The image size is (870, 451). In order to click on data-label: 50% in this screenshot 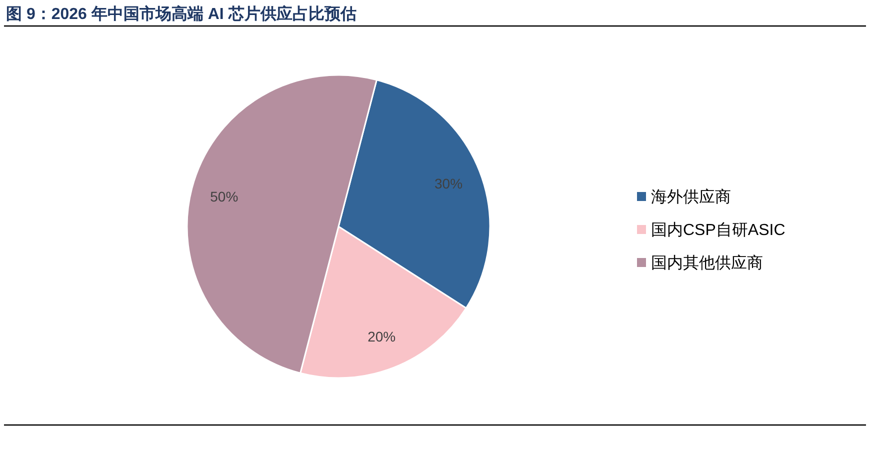, I will do `click(224, 196)`.